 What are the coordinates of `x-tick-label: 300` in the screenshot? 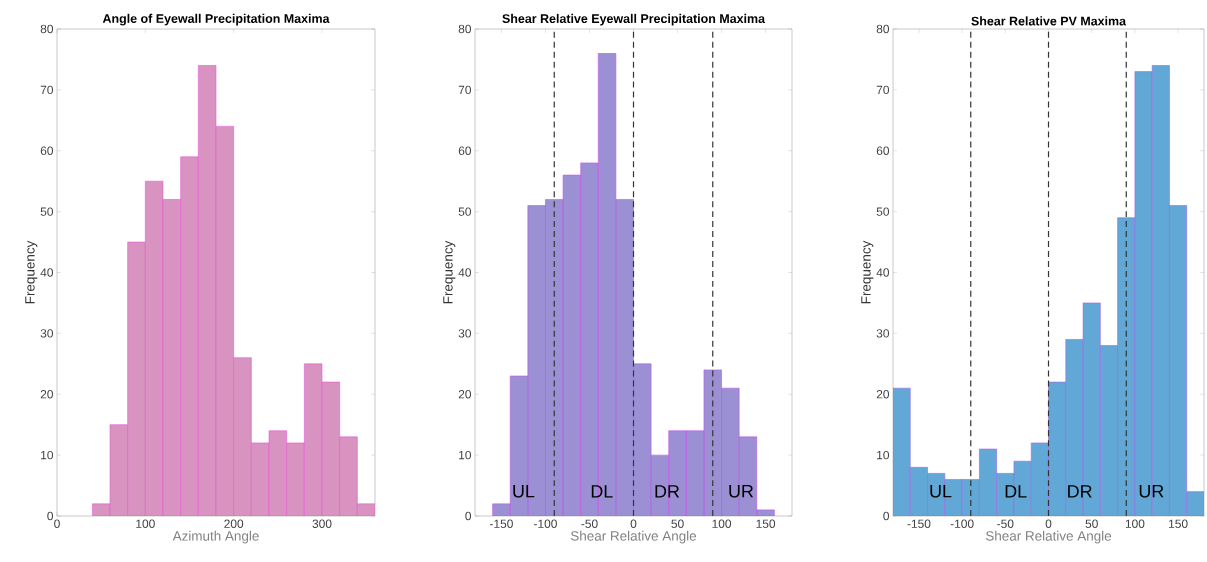 It's located at (322, 523).